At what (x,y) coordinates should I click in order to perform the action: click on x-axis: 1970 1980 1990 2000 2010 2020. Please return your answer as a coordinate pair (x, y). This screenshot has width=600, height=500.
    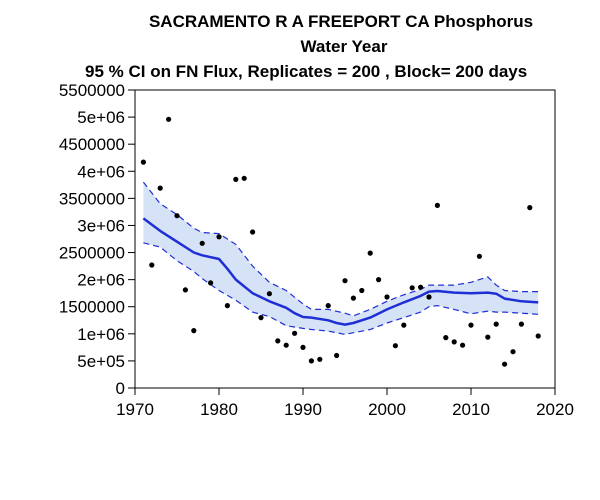
    Looking at the image, I should click on (345, 403).